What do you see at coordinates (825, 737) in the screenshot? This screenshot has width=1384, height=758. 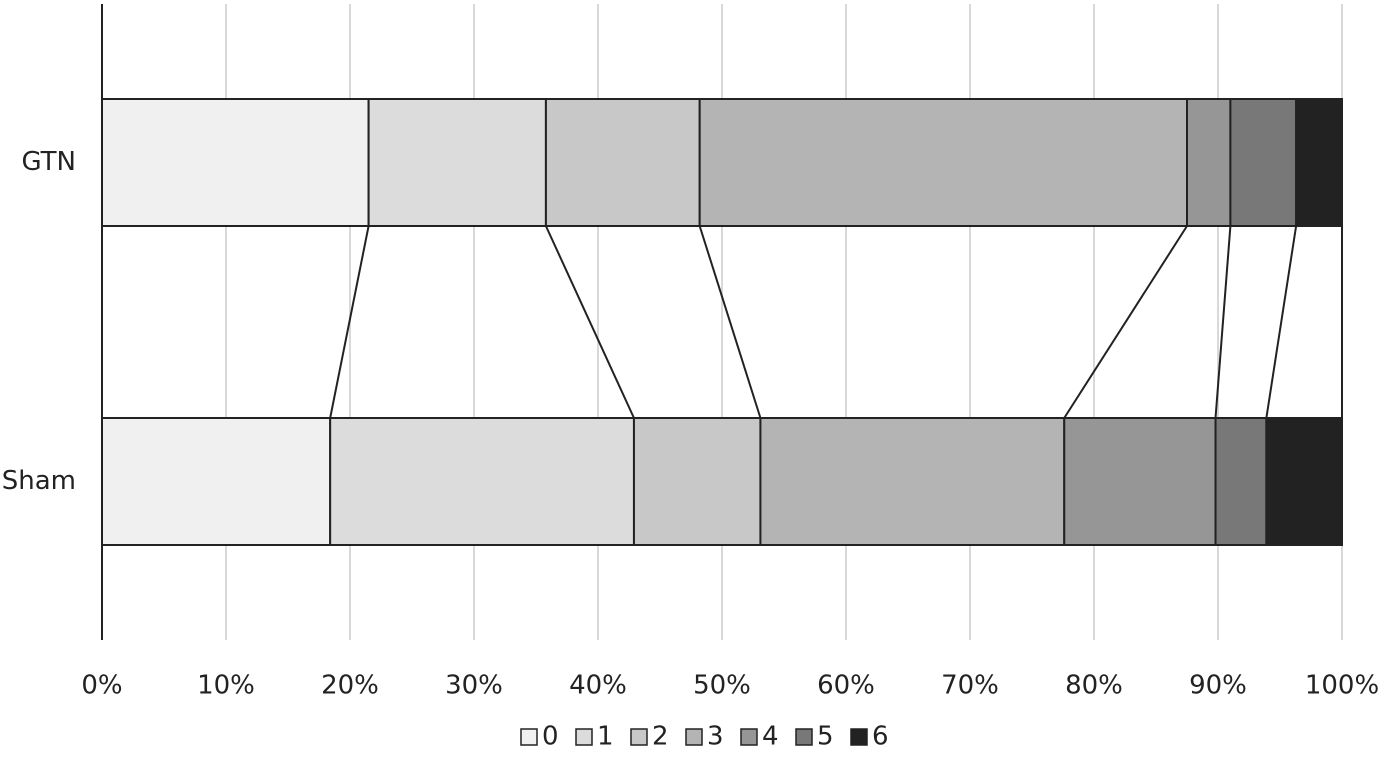 I see `legend-label: 5` at bounding box center [825, 737].